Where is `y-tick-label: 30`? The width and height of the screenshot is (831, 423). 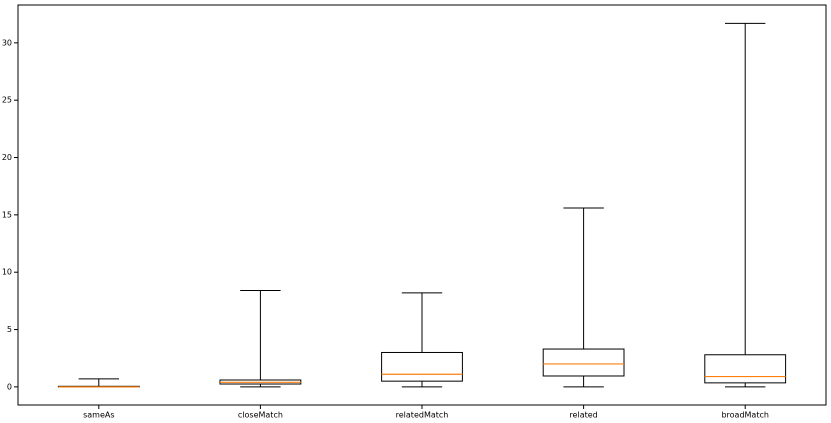 y-tick-label: 30 is located at coordinates (7, 42).